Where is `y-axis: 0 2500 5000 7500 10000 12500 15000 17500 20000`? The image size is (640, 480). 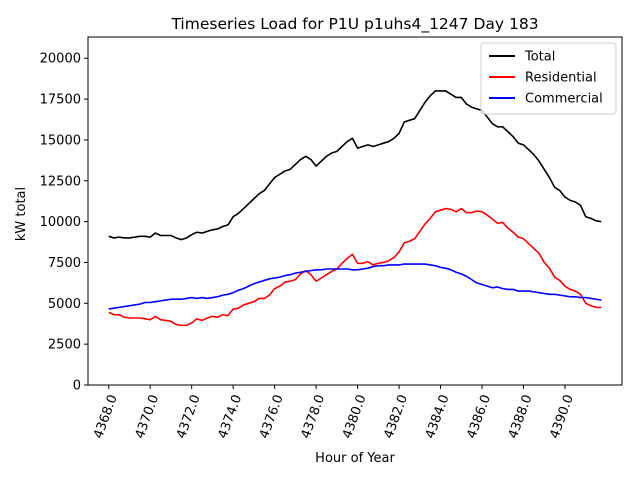 y-axis: 0 2500 5000 7500 10000 12500 15000 17500 20000 is located at coordinates (64, 223).